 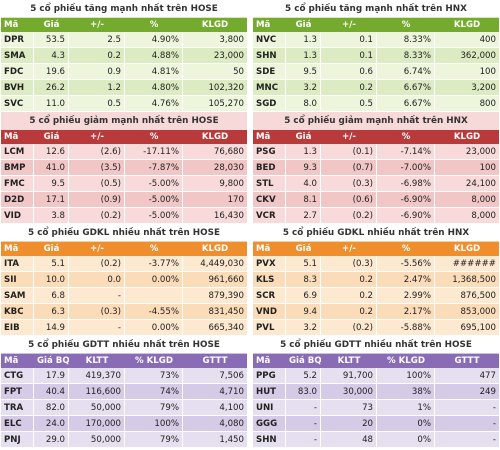 I want to click on table-row: ITA 5.1 (0.2) -3.77% 4,449,030, so click(x=124, y=264).